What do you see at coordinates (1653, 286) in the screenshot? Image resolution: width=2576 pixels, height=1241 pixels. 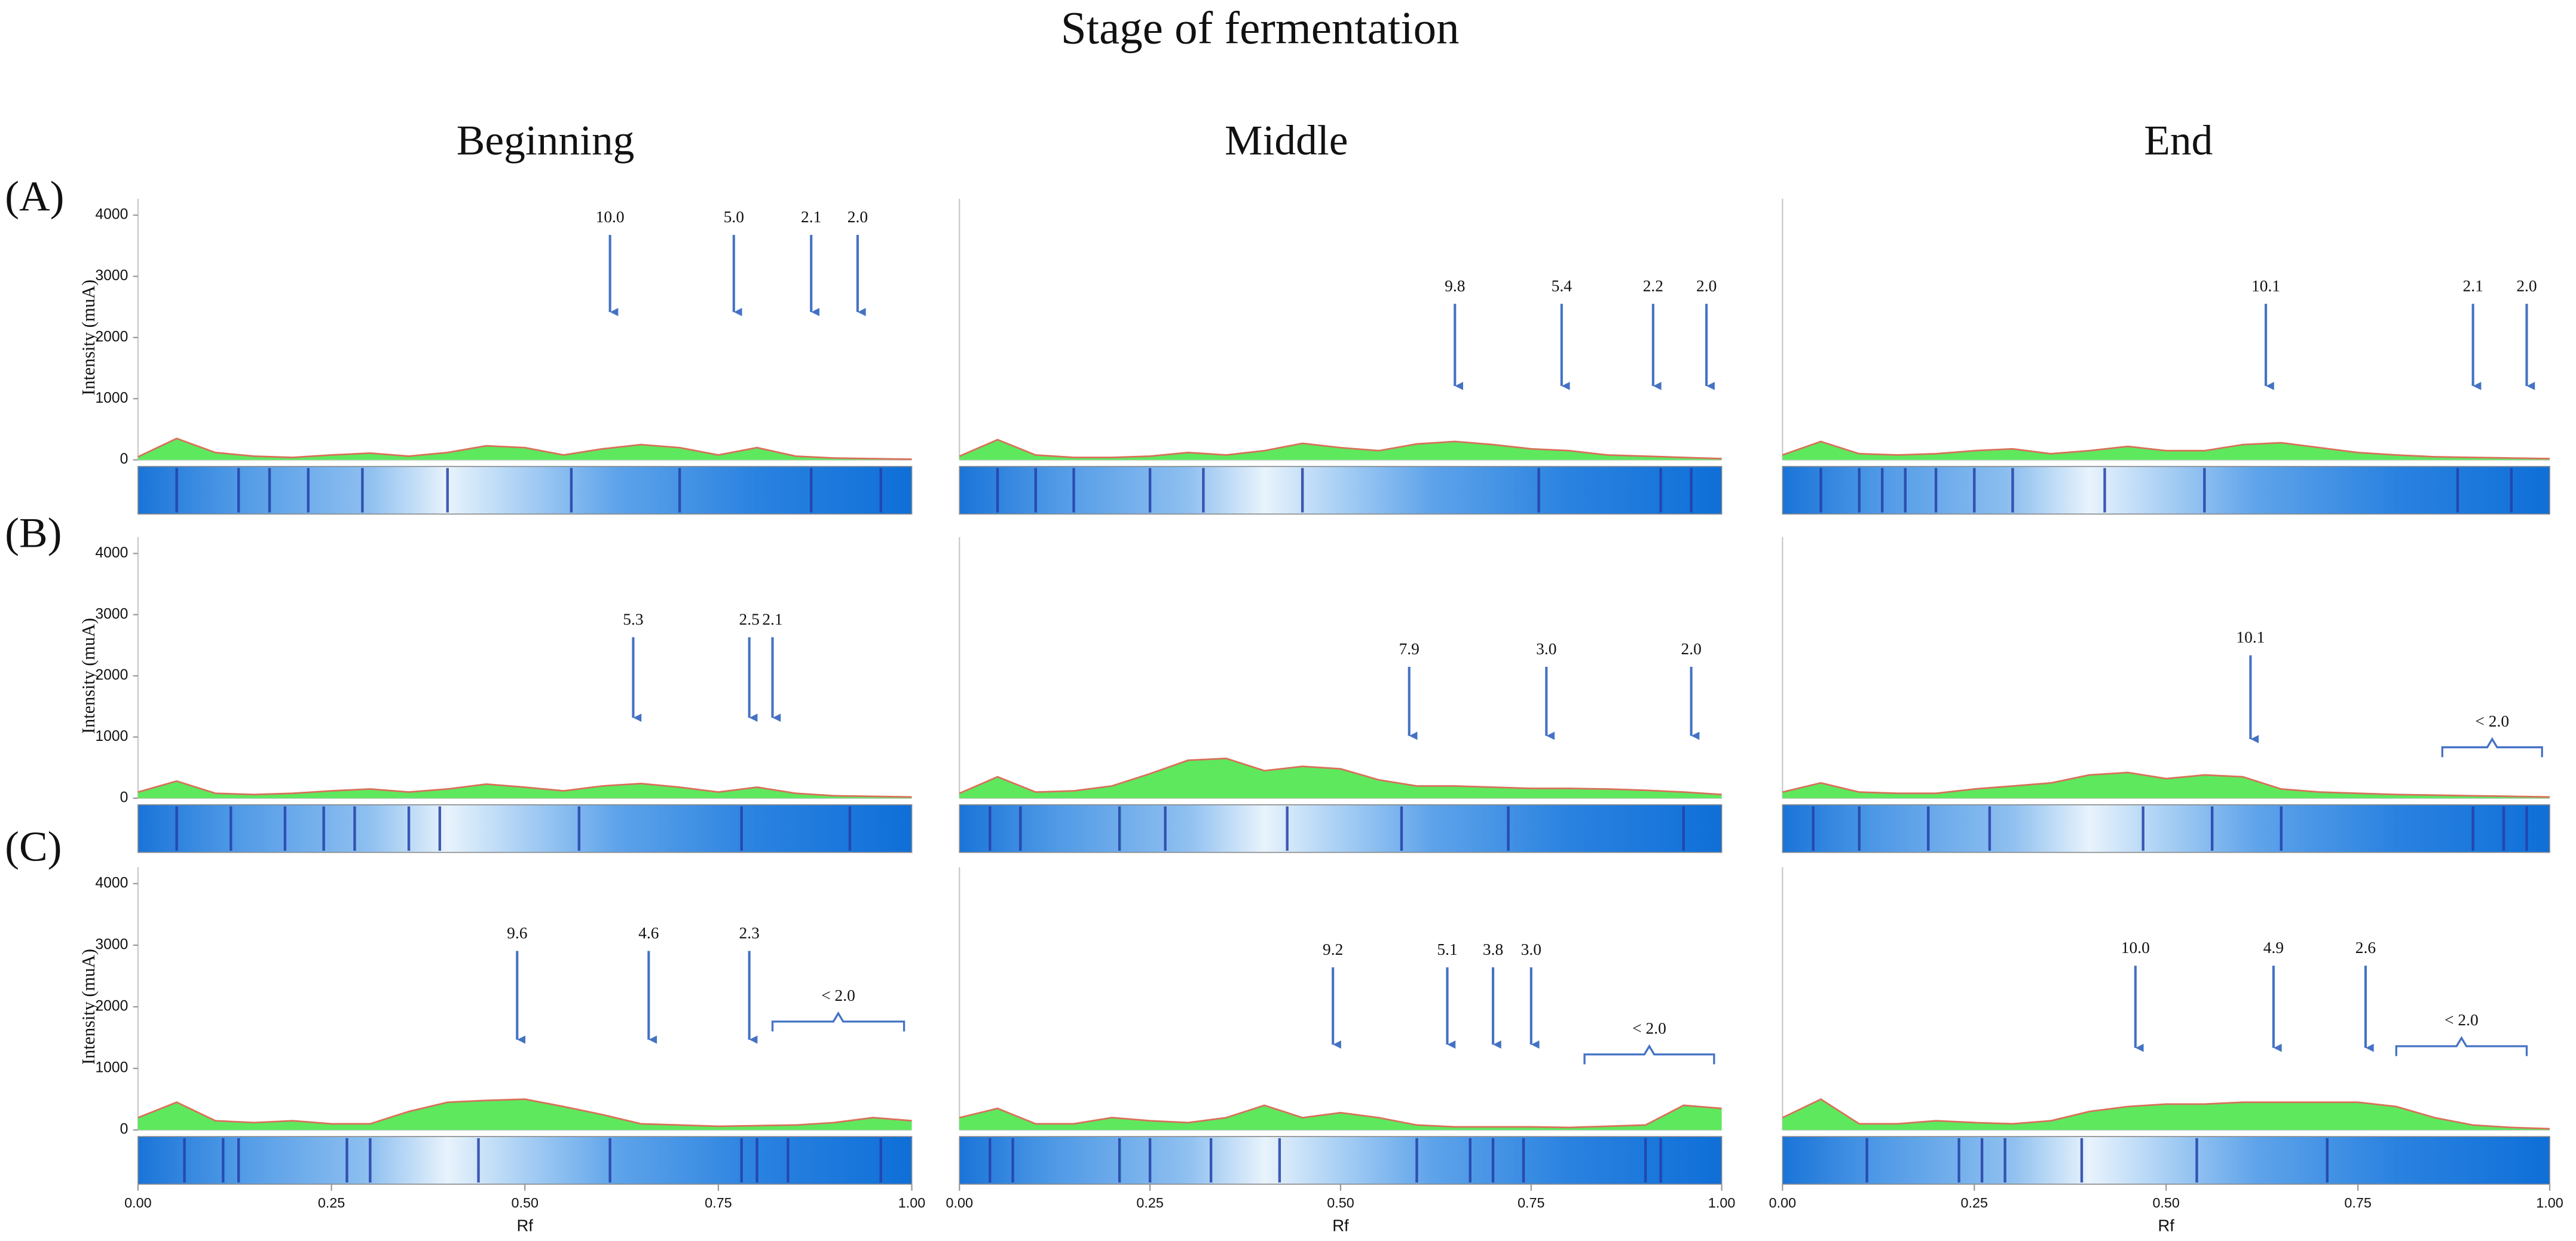 I see `annotation-label: 2.2` at bounding box center [1653, 286].